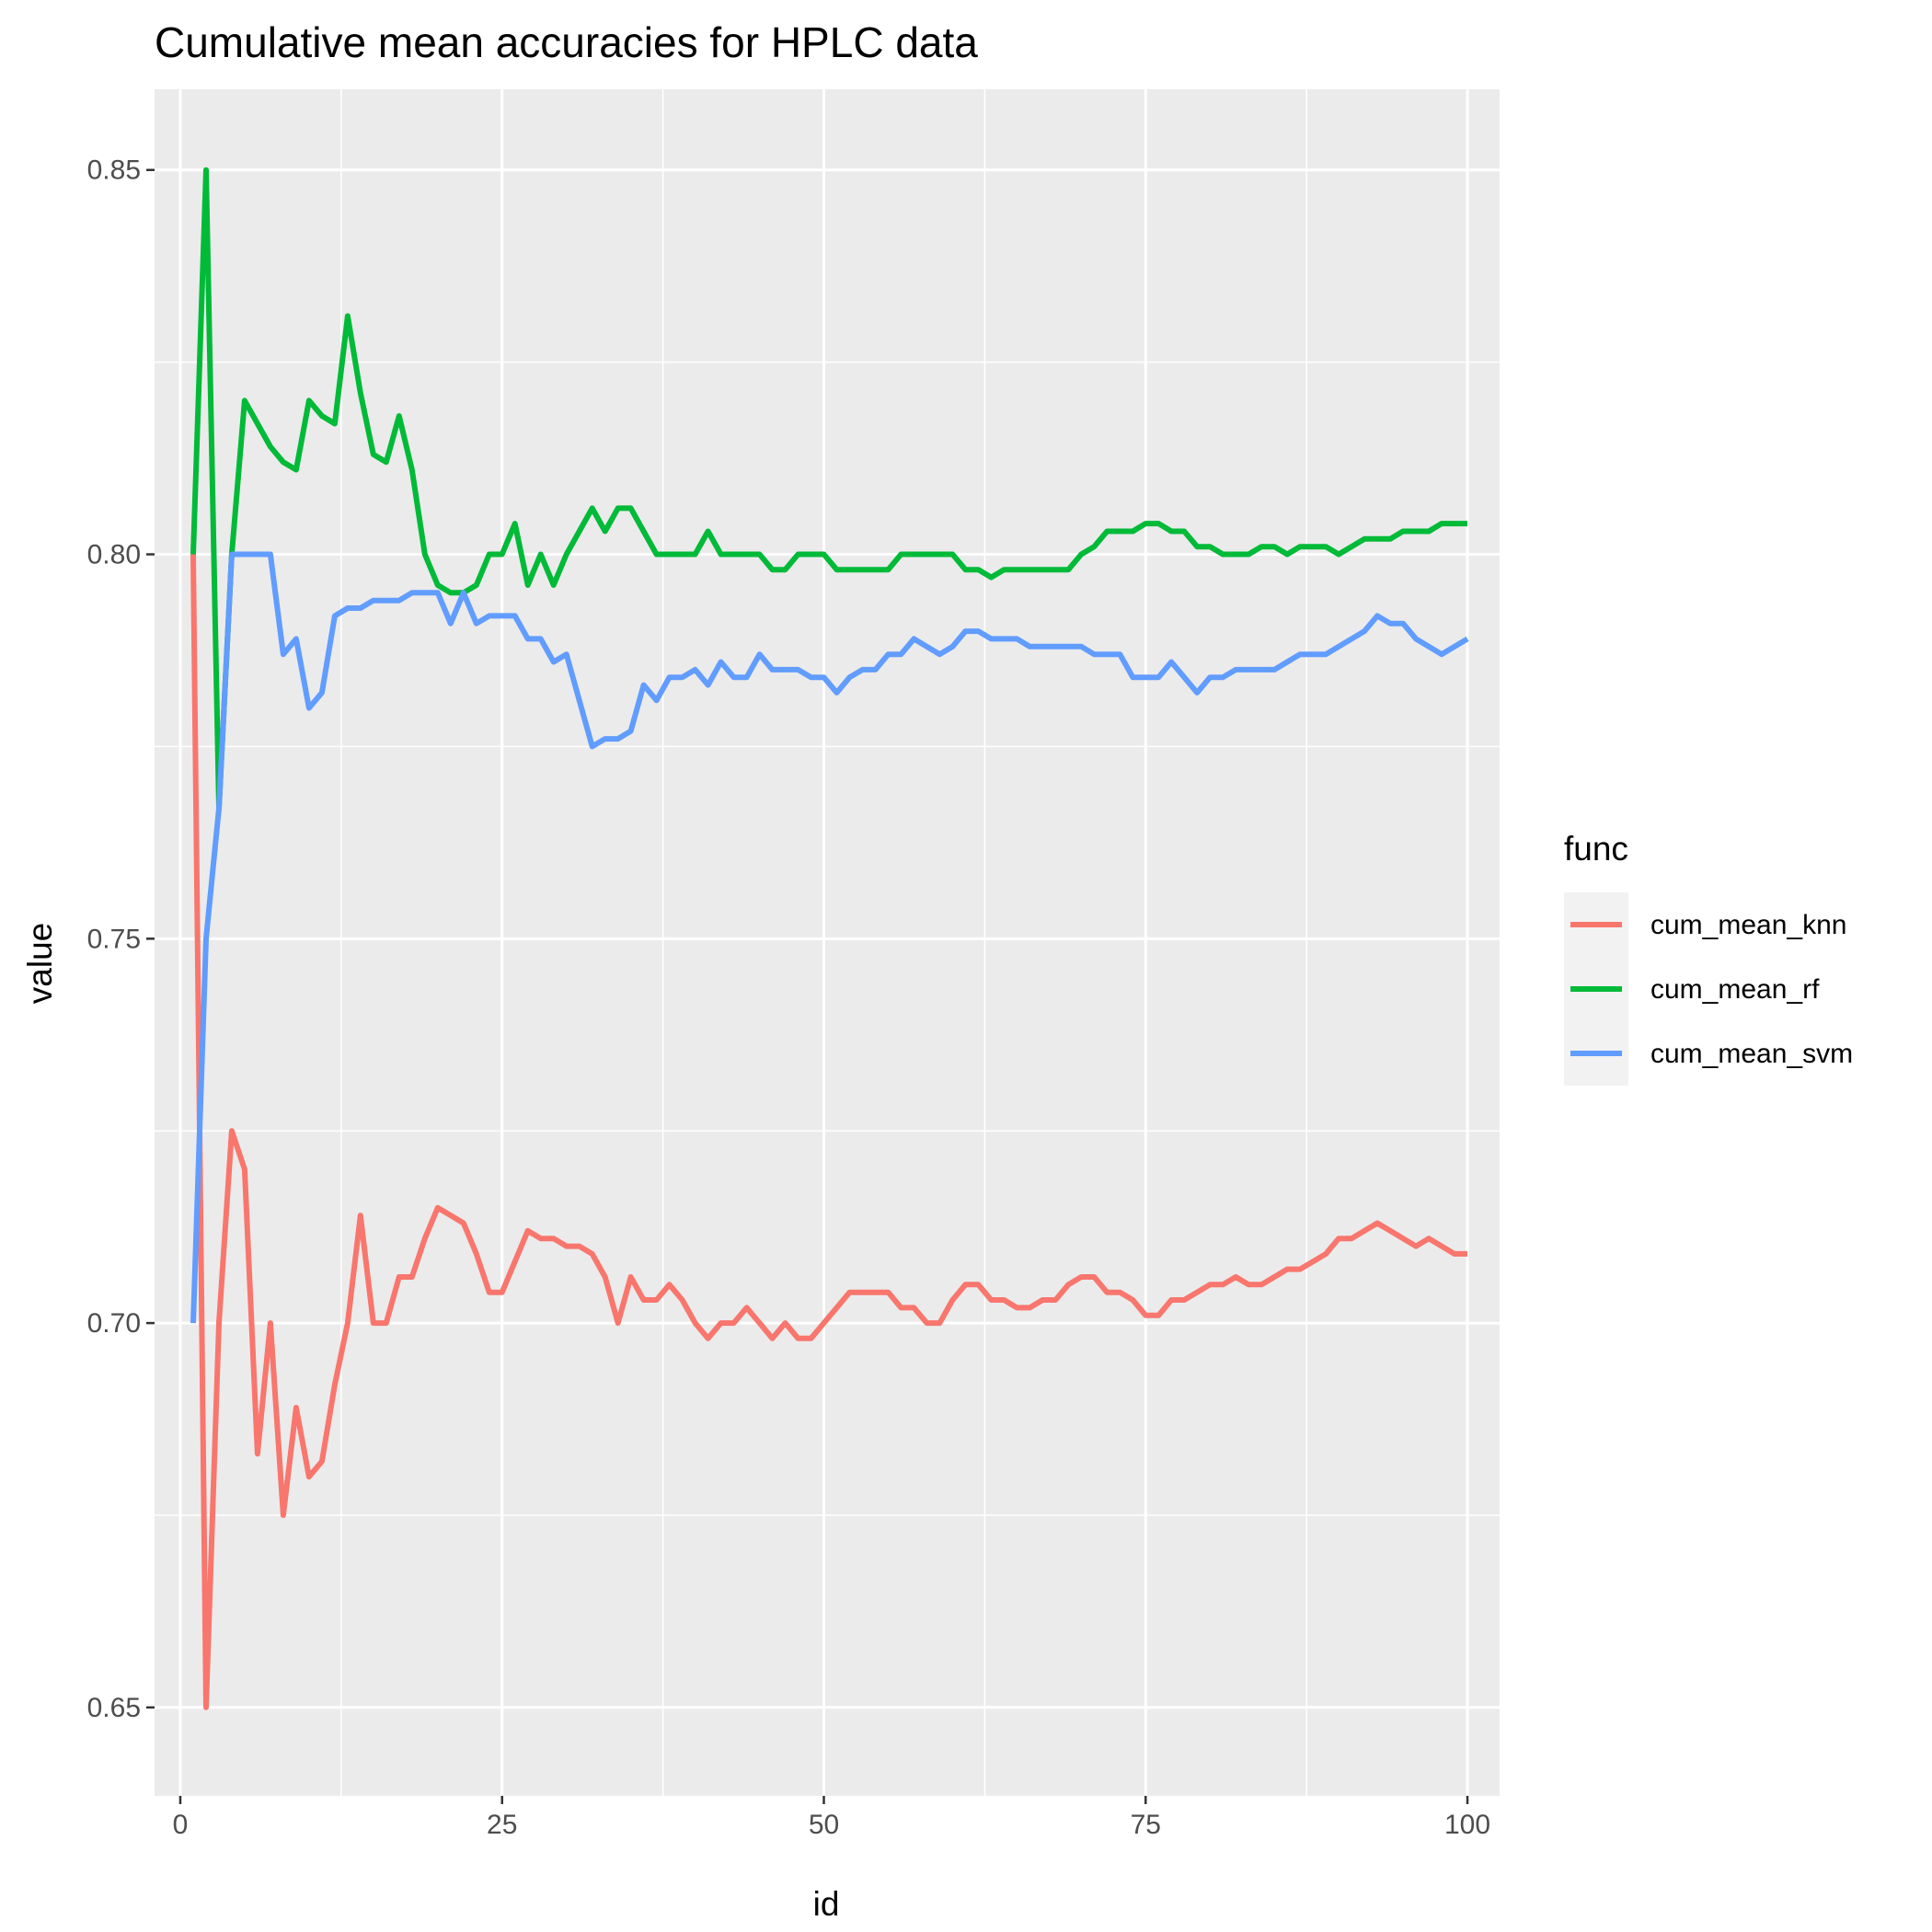 The image size is (1932, 1932). I want to click on legend-items: cum_mean_knn cum_mean_rf cum_mean_svm, so click(1708, 989).